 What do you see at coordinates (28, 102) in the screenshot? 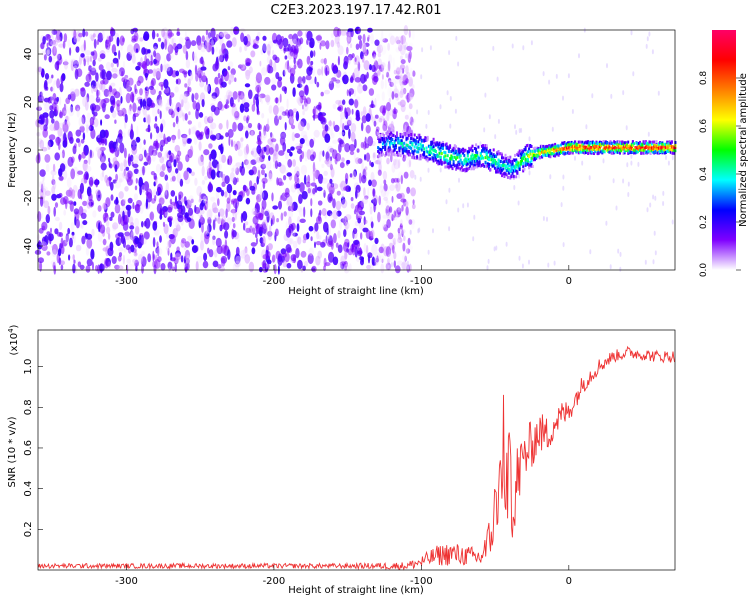
I see `spectrogram-y-tick-label: 20` at bounding box center [28, 102].